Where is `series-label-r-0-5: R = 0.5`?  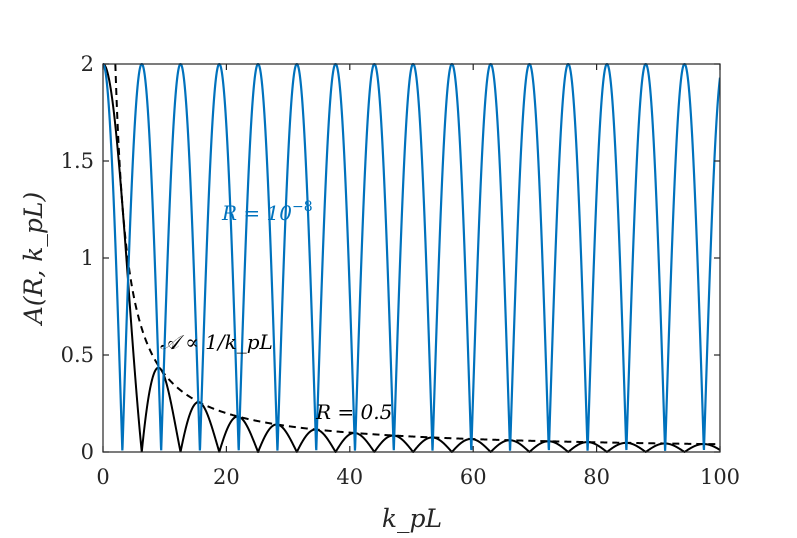
series-label-r-0-5: R = 0.5 is located at coordinates (353, 412).